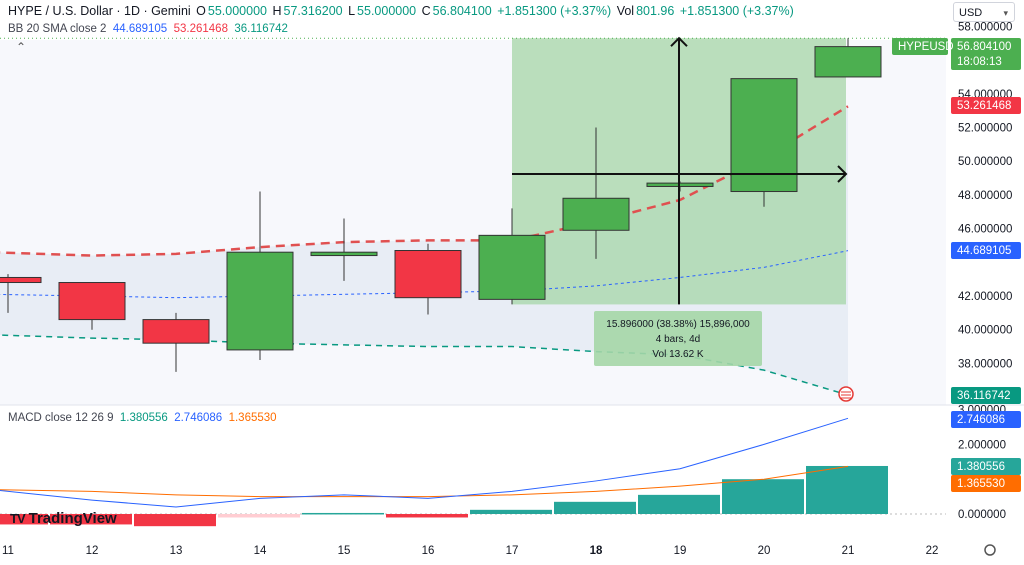  I want to click on bb-upper-value: 53.261468, so click(200, 29).